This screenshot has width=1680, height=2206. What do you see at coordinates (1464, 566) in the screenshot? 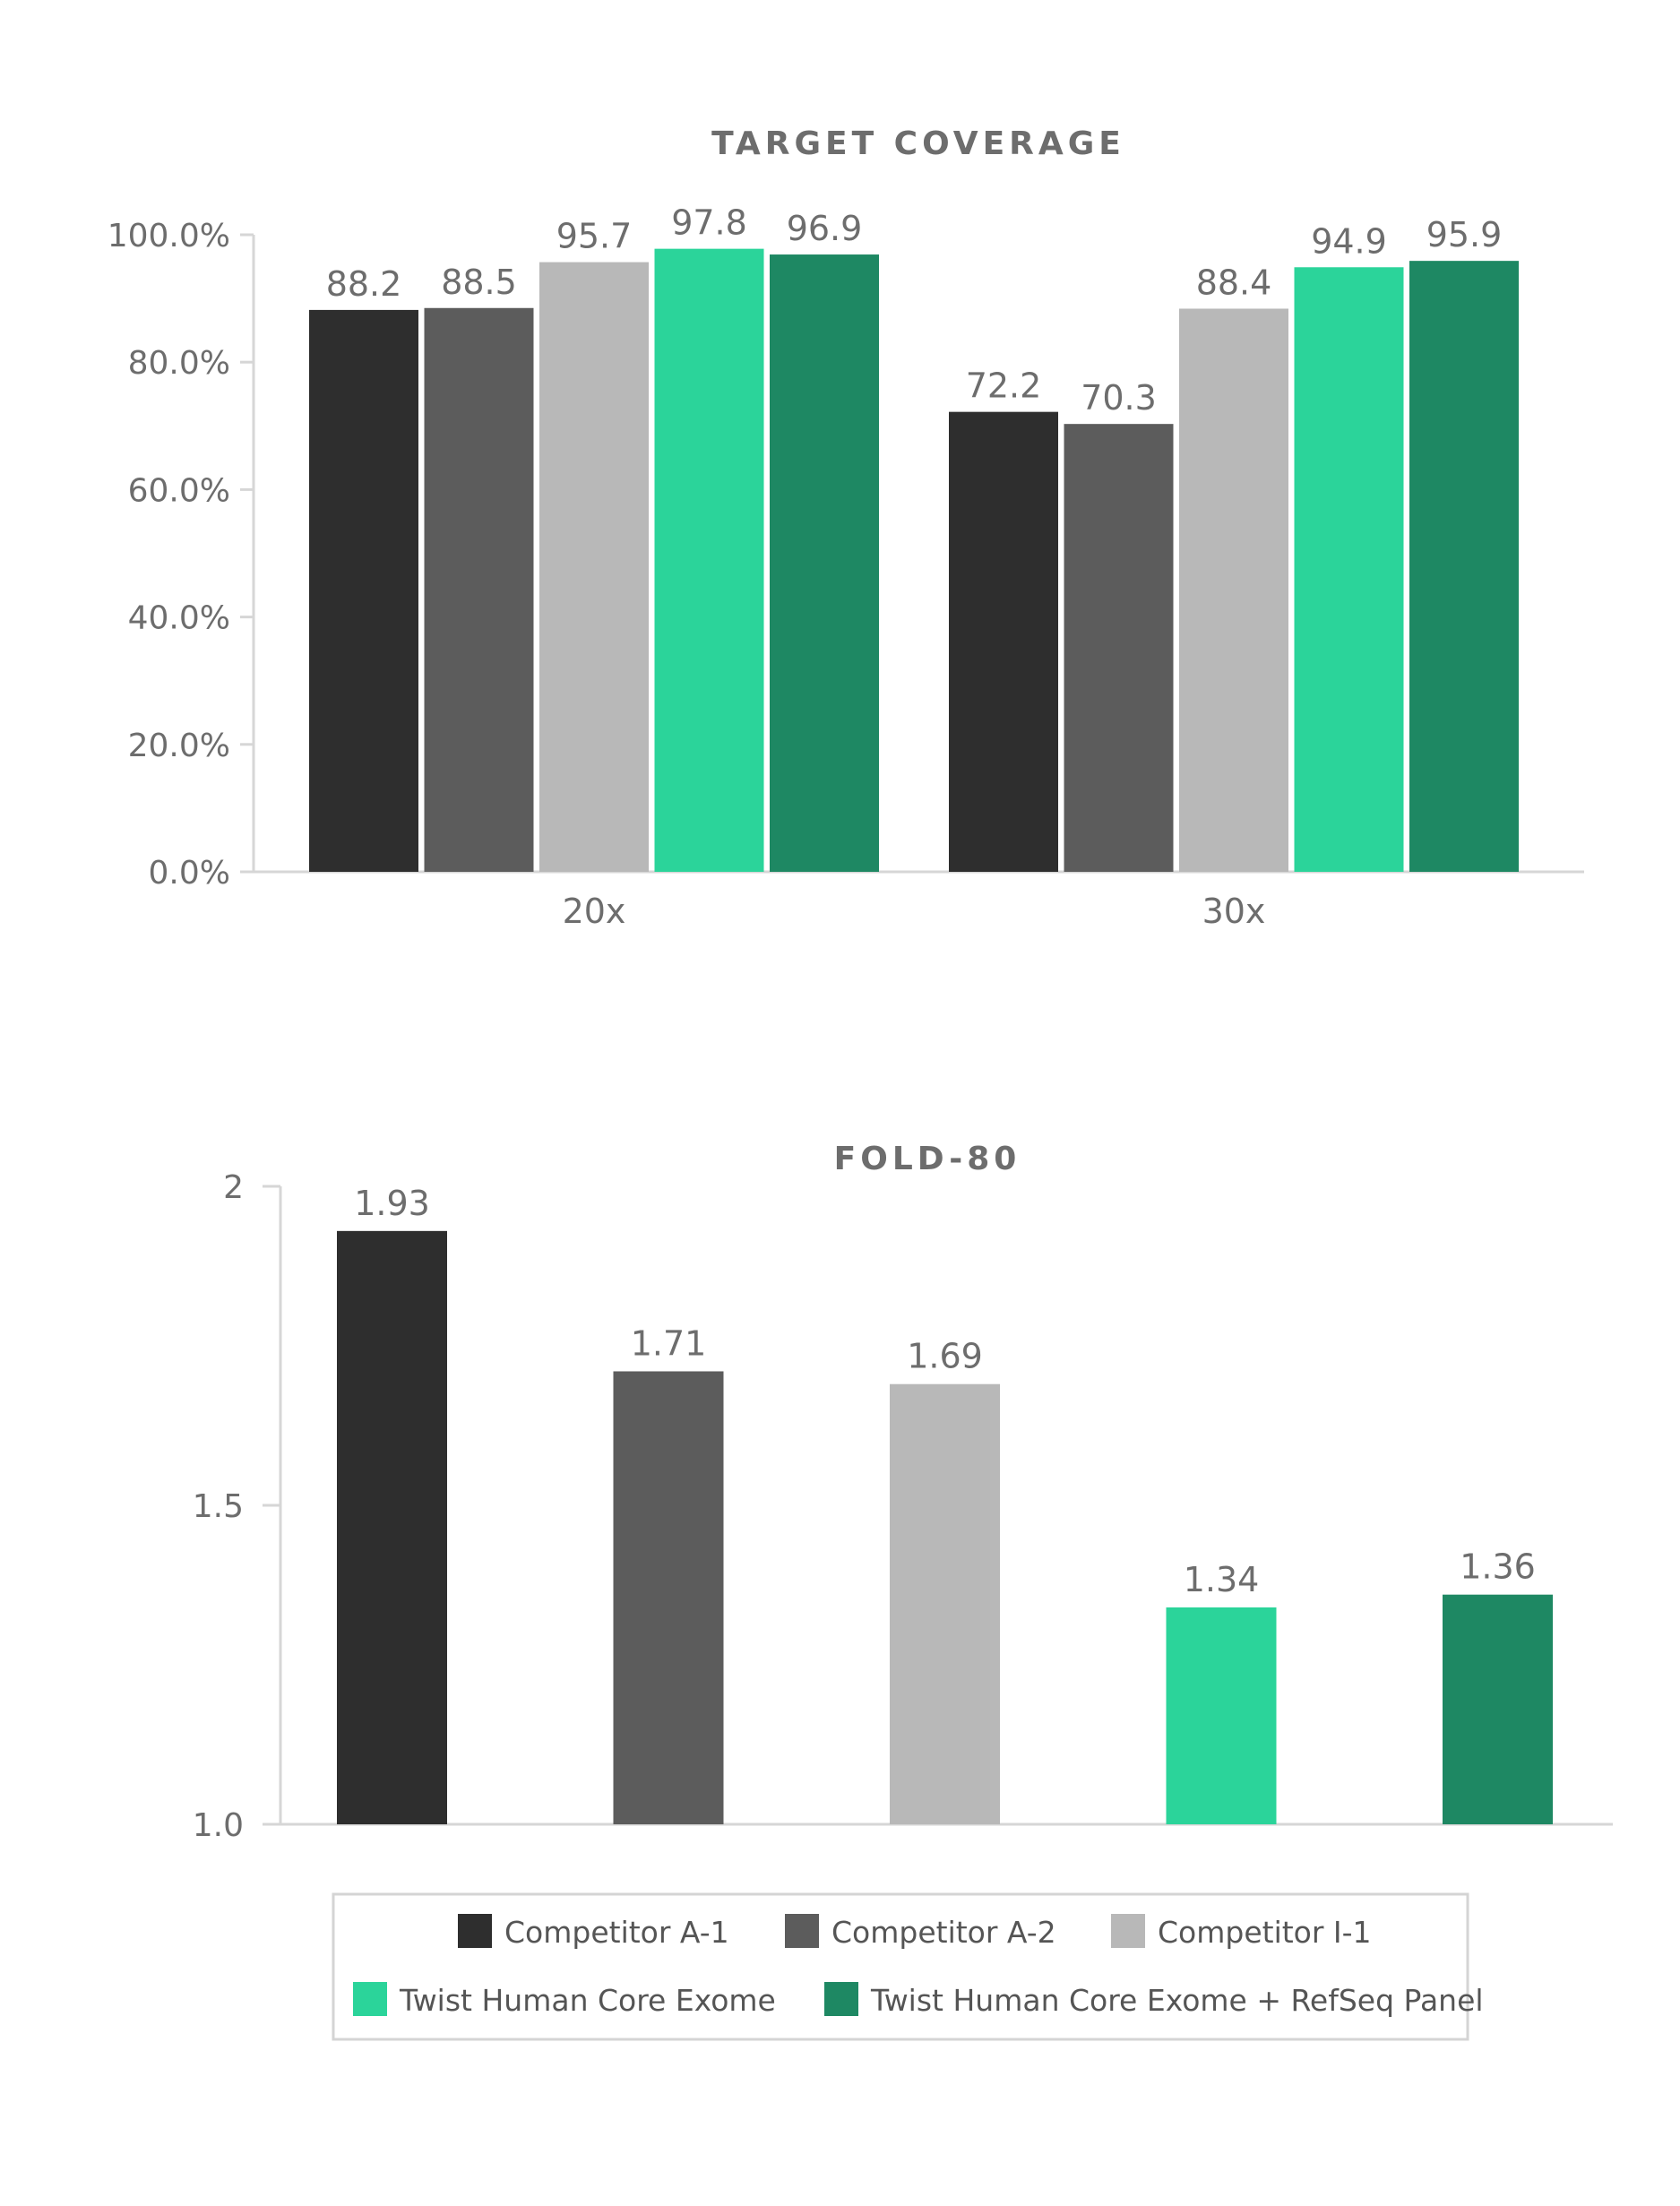
I see `bar-30x-twist-human-core-exome-refseq-panel` at bounding box center [1464, 566].